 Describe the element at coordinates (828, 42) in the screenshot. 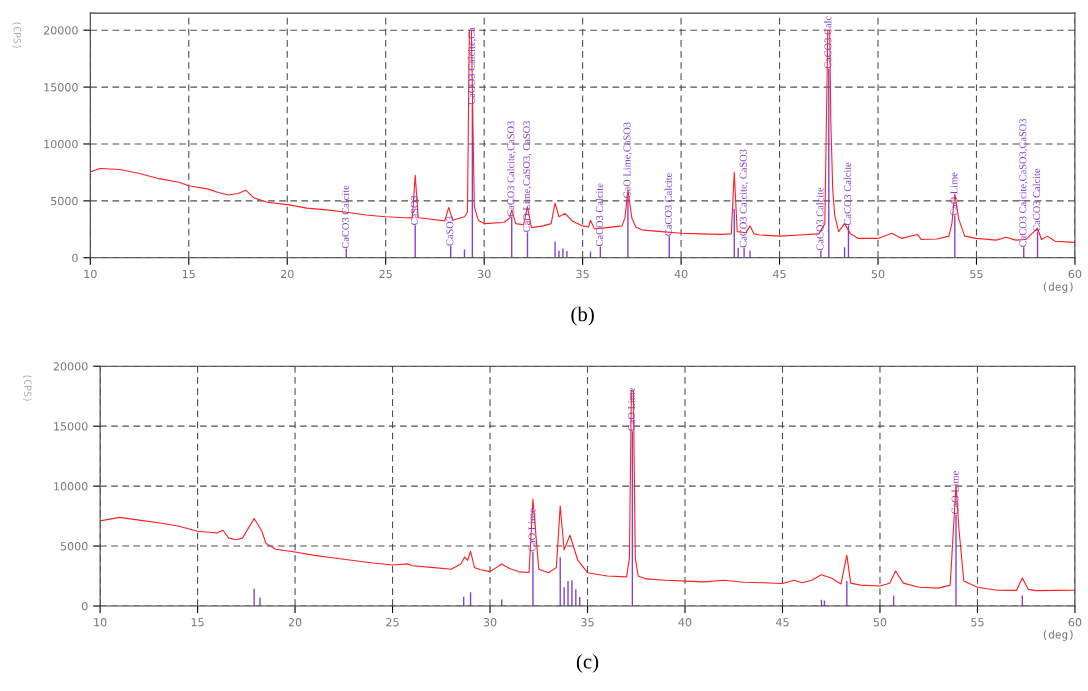

I see `annotation: CaCO3 Calc` at that location.